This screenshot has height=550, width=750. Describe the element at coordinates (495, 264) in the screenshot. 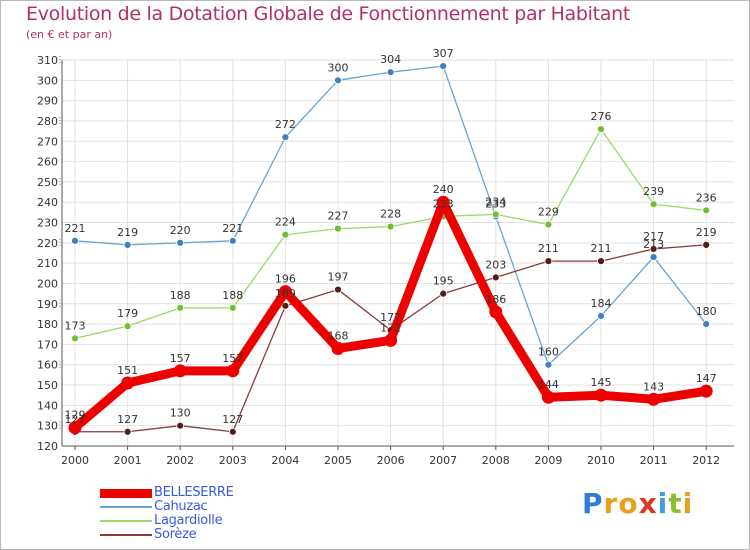

I see `data-label-sor-ze: 203` at that location.